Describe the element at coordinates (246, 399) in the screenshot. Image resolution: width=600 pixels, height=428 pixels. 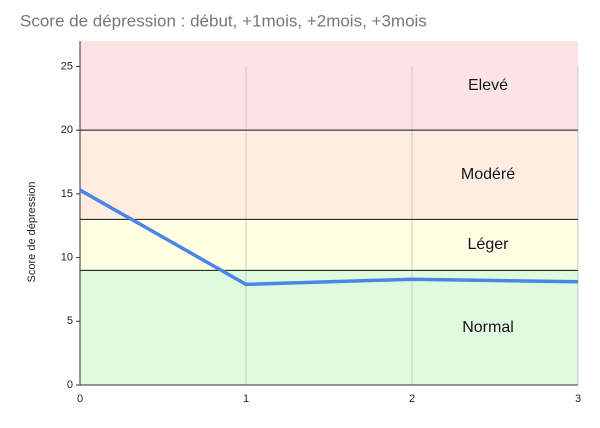
I see `x-tick-label: 1` at that location.